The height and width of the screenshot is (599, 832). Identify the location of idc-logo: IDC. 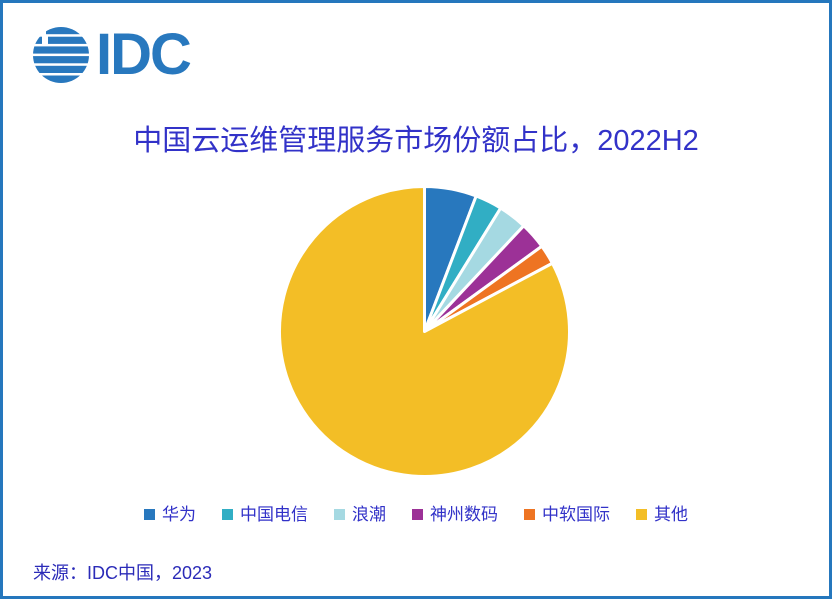
(112, 54).